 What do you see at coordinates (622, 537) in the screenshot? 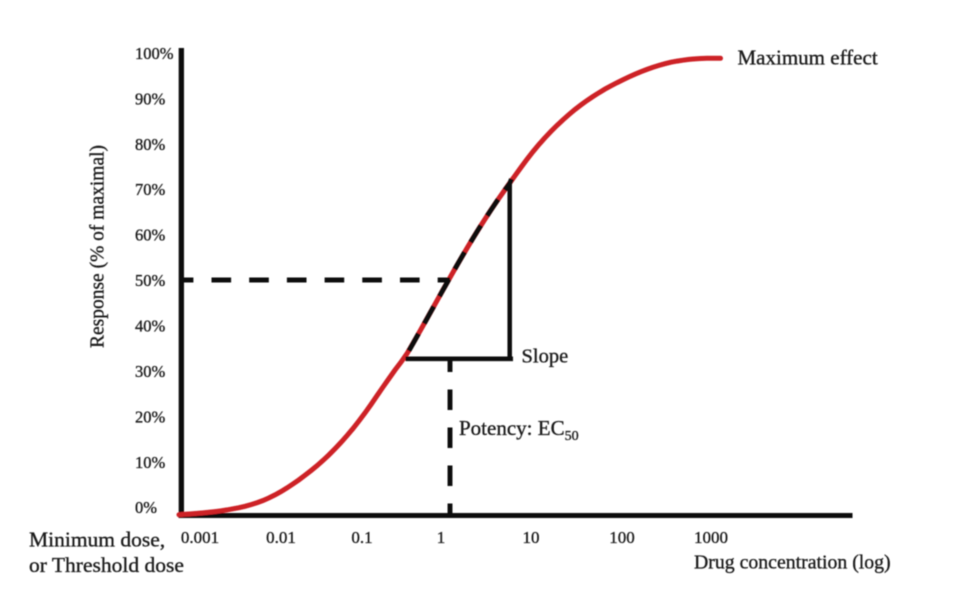
I see `svg-text: 100` at bounding box center [622, 537].